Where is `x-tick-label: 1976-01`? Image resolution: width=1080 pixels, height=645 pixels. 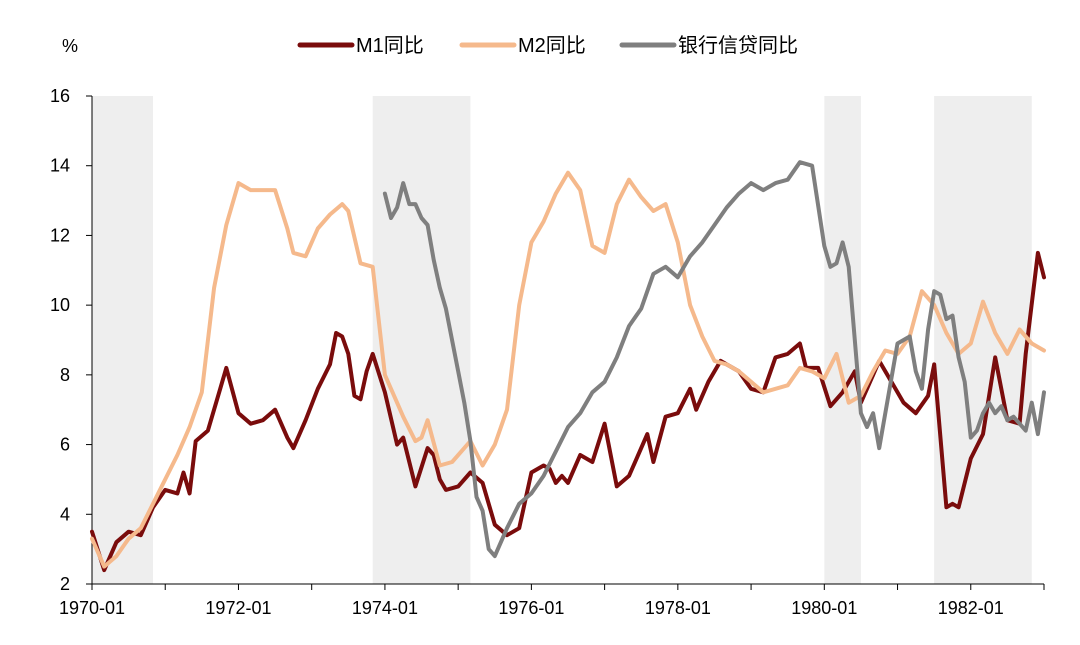 x-tick-label: 1976-01 is located at coordinates (531, 608).